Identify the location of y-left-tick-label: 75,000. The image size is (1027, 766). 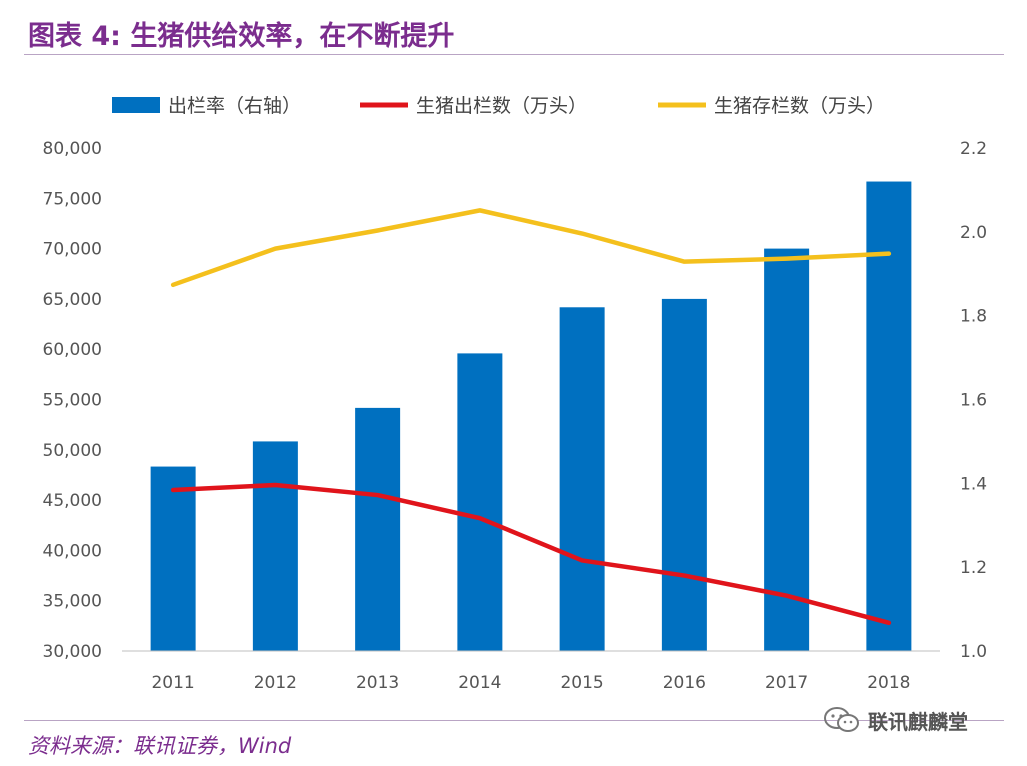
(72, 199).